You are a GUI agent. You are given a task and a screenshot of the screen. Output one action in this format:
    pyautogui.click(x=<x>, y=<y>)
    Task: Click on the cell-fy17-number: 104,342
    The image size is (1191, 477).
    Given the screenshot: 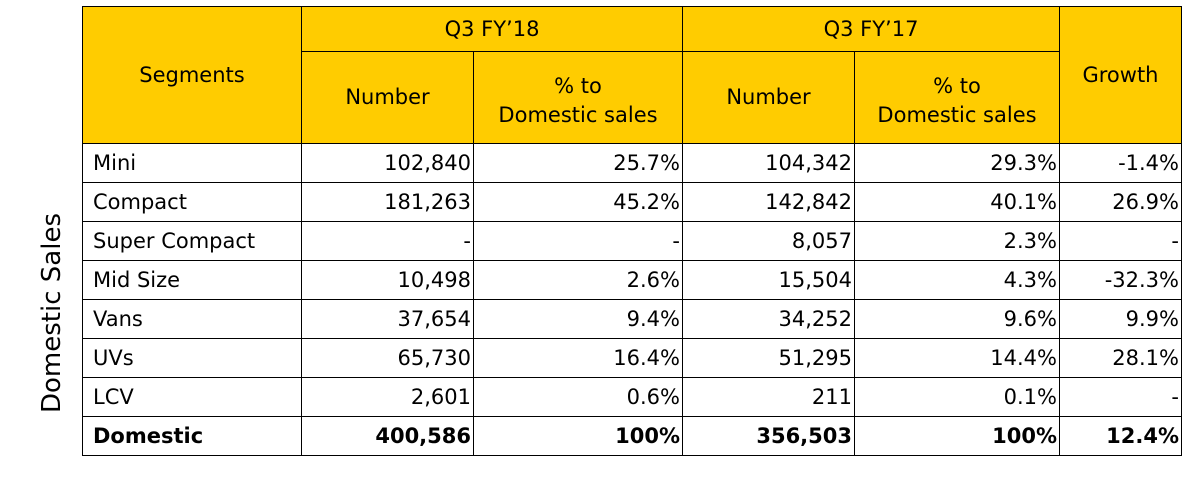 What is the action you would take?
    pyautogui.click(x=768, y=163)
    